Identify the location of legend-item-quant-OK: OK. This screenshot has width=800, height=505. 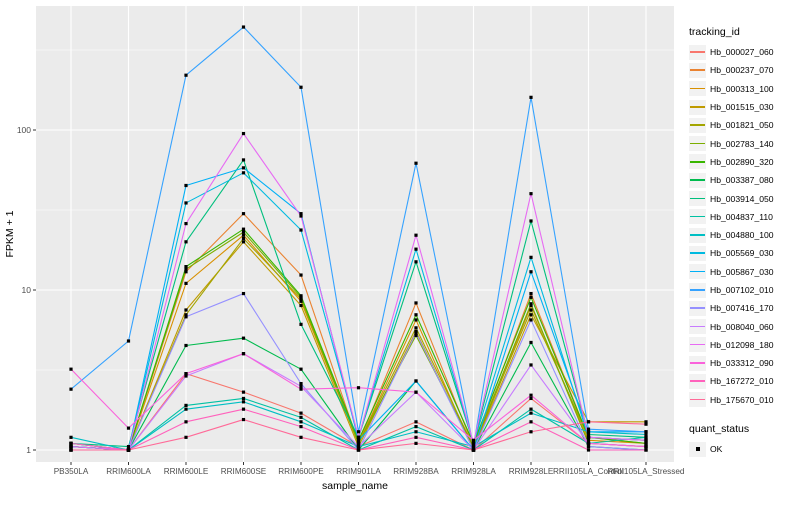
(743, 449).